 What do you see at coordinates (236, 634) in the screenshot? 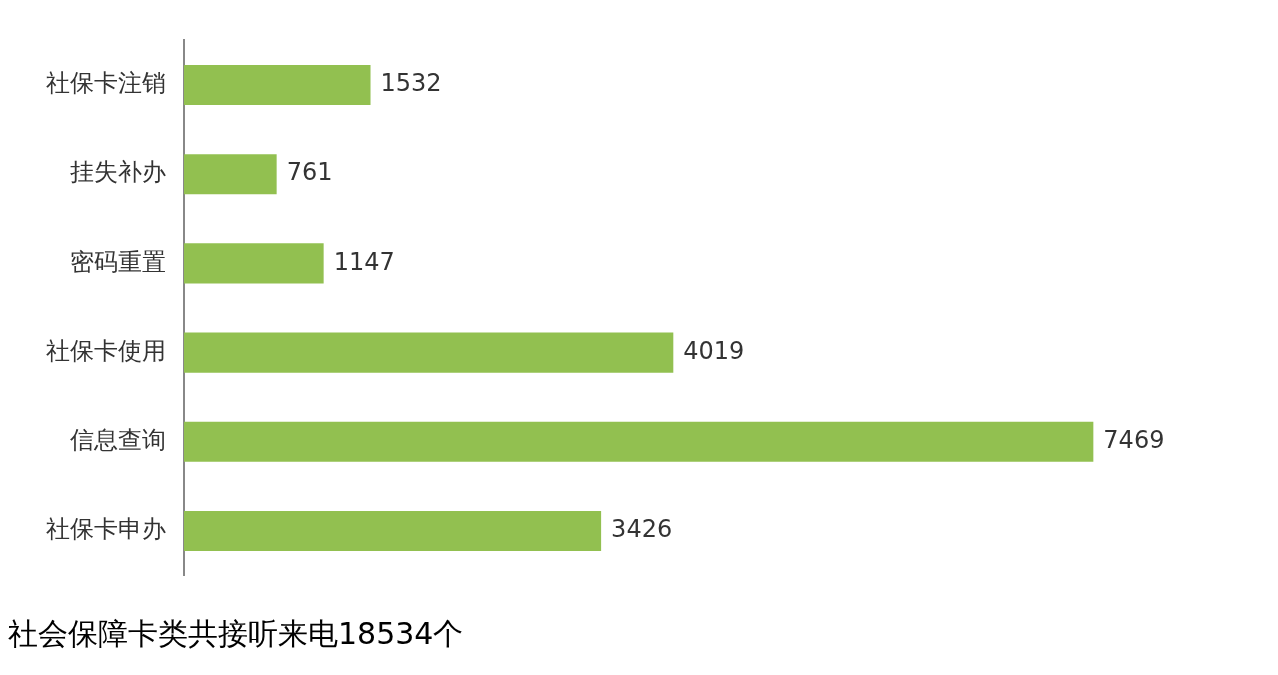
I see `text: 社会保障卡类共接听来电18534个` at bounding box center [236, 634].